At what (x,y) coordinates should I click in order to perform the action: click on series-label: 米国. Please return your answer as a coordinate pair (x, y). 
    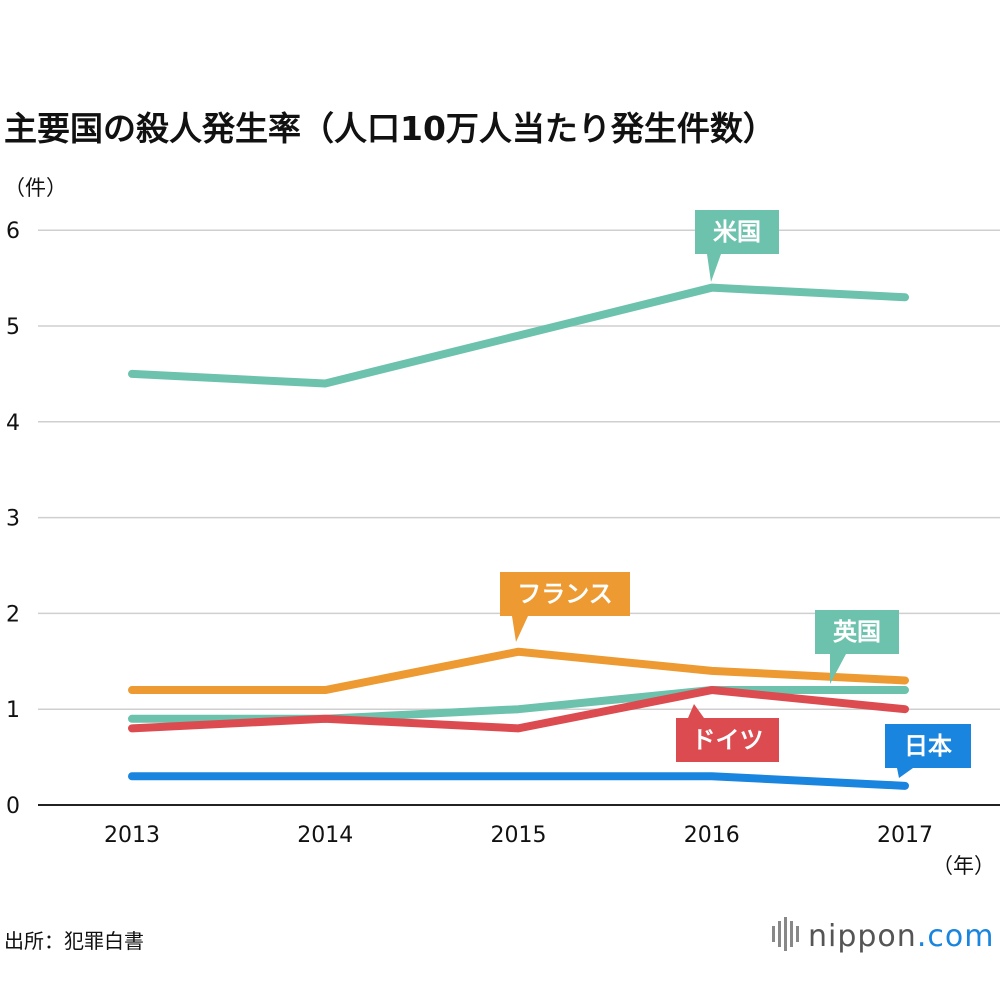
    Looking at the image, I should click on (737, 246).